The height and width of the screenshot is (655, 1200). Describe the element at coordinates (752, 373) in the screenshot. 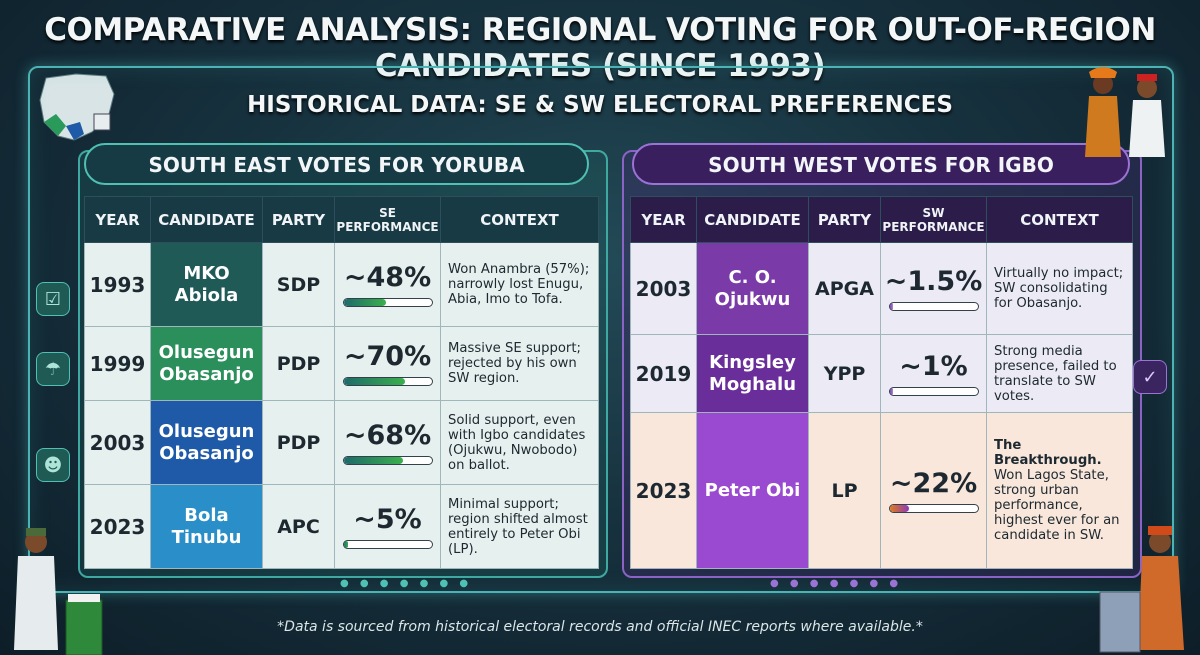

I see `sw-candidate-cell: Kingsley Moghalu` at that location.